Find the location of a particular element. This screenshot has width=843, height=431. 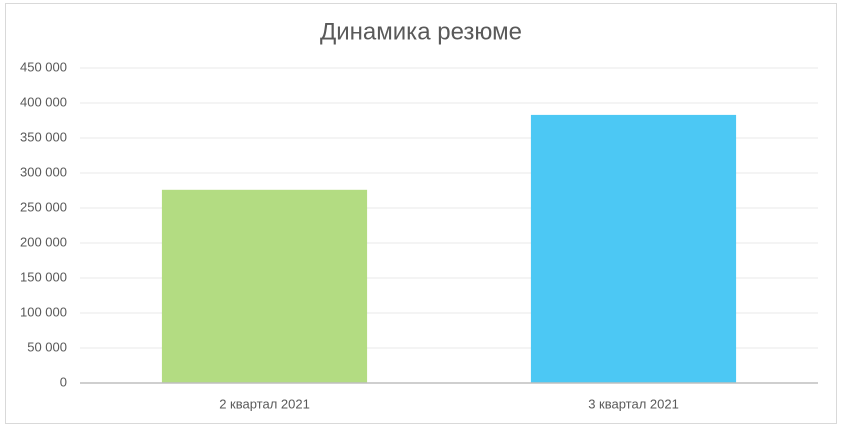

y-tick-label: 100 000 is located at coordinates (43, 311).